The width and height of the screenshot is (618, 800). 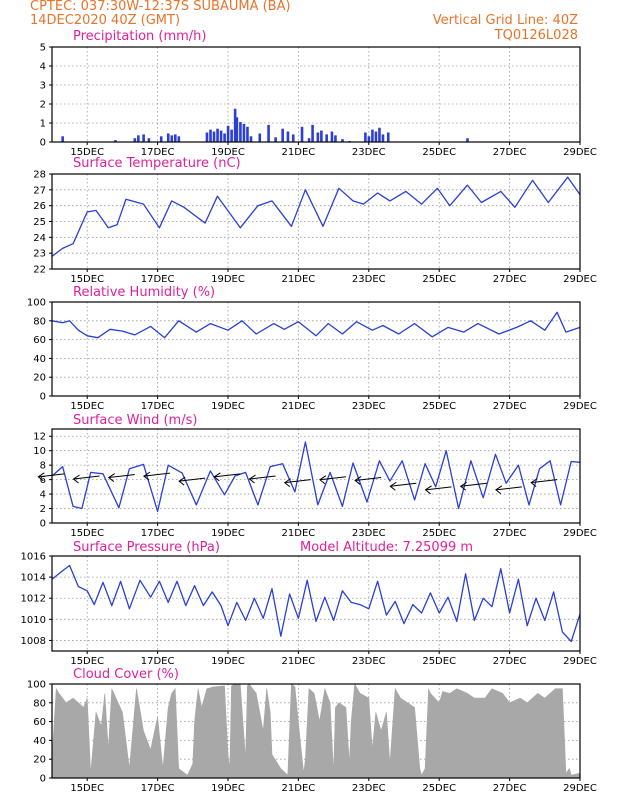 What do you see at coordinates (43, 105) in the screenshot?
I see `precip-ytick-label: 2` at bounding box center [43, 105].